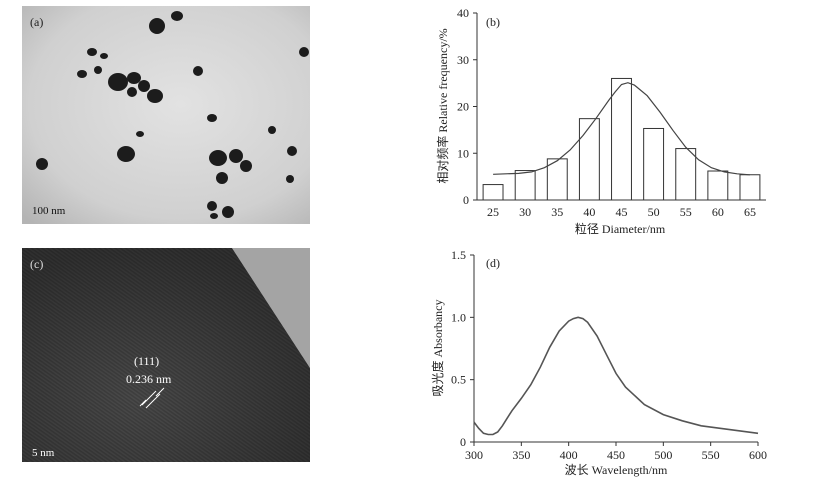  Describe the element at coordinates (49, 211) in the screenshot. I see `scale-bar-label-a: 100 nm` at that location.